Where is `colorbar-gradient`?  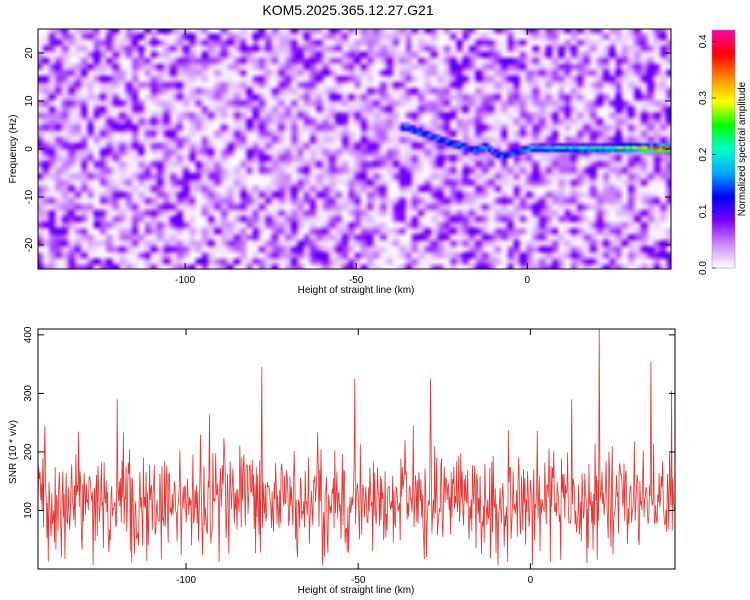
colorbar-gradient is located at coordinates (723, 149).